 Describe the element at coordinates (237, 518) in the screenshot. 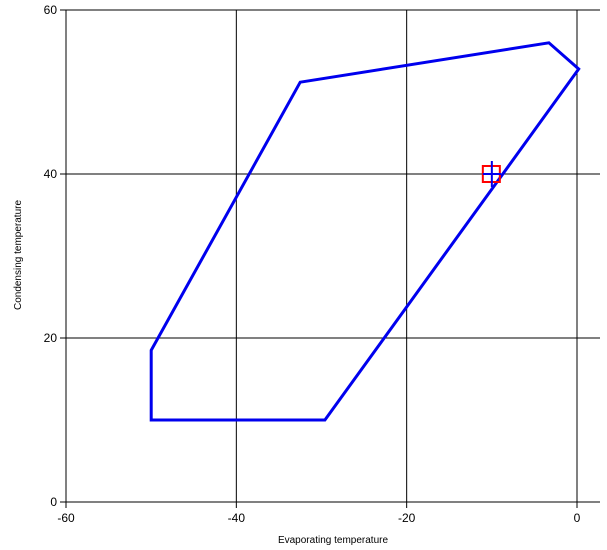

I see `x-tick-label: -40` at that location.